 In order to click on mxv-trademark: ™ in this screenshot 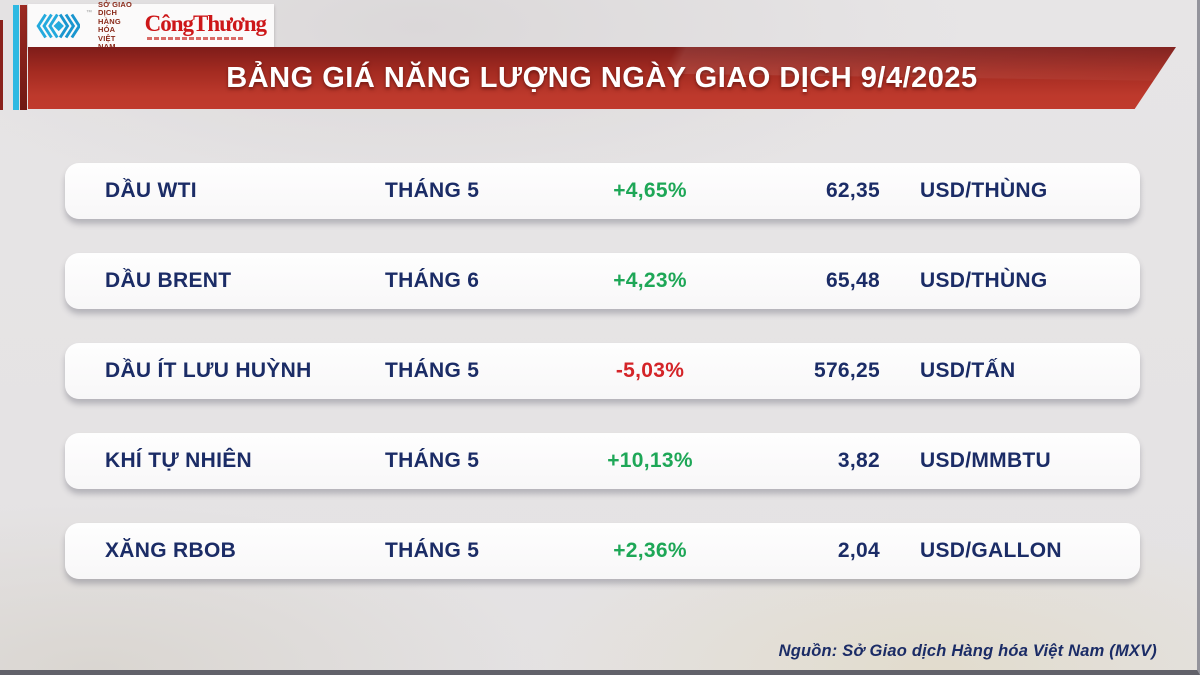, I will do `click(89, 13)`.